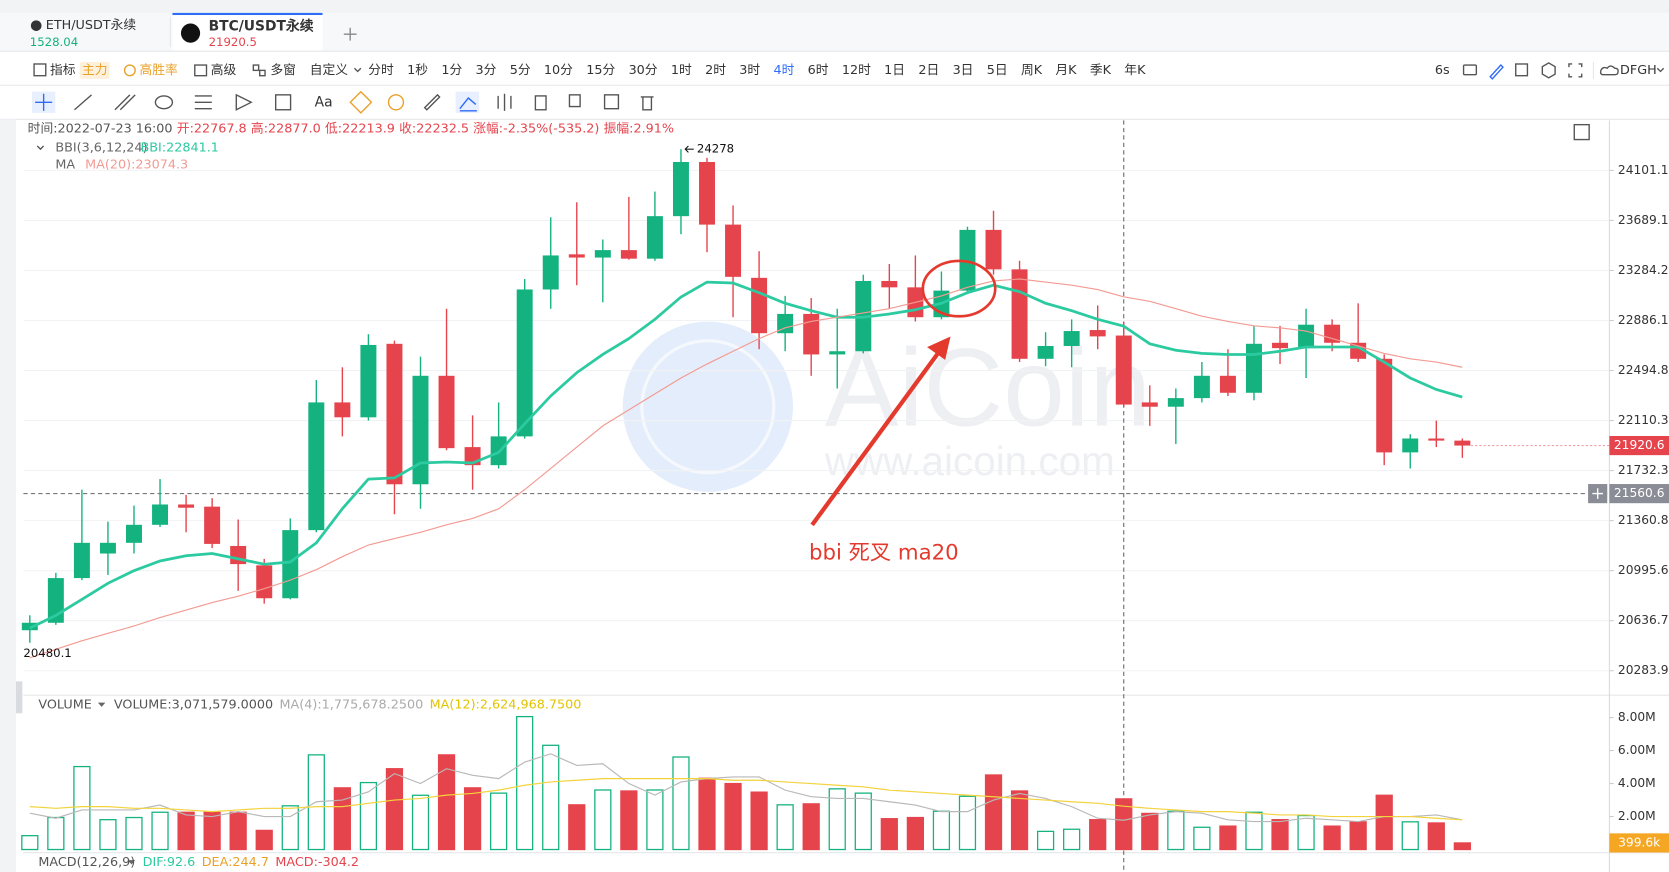 This screenshot has height=872, width=1669. Describe the element at coordinates (928, 70) in the screenshot. I see `interval-button: 2日` at that location.